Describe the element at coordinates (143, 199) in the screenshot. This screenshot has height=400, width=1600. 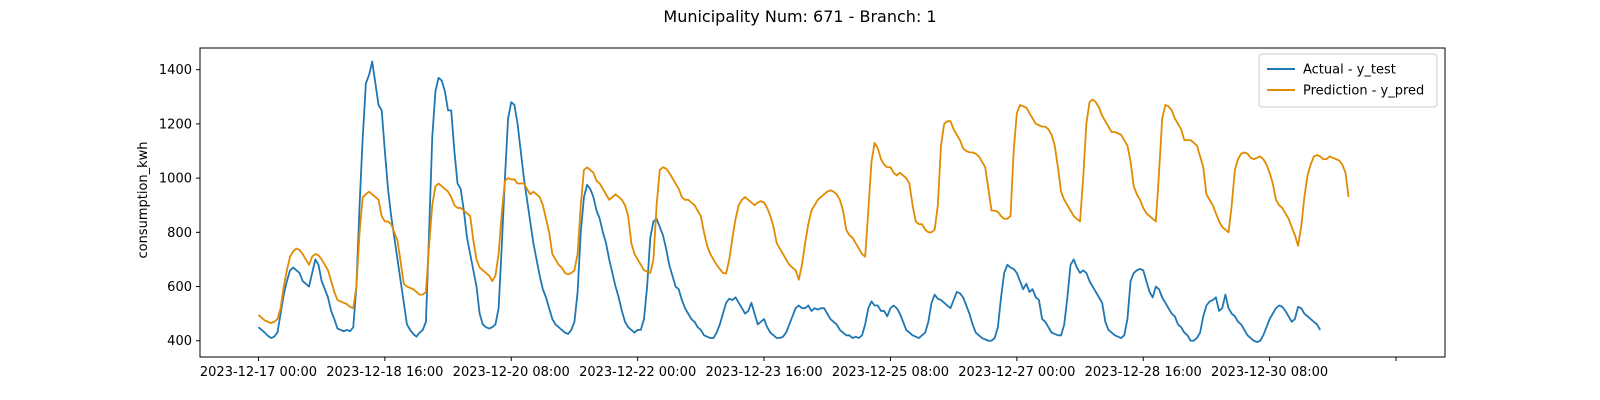
I see `y-axis-label: consumption_kwh` at that location.